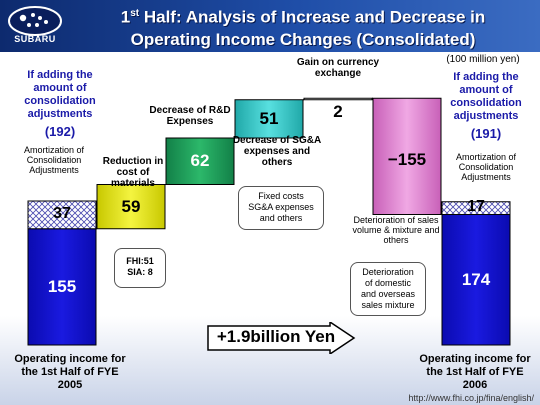  Describe the element at coordinates (483, 59) in the screenshot. I see `unit-label: (100 million yen)` at that location.